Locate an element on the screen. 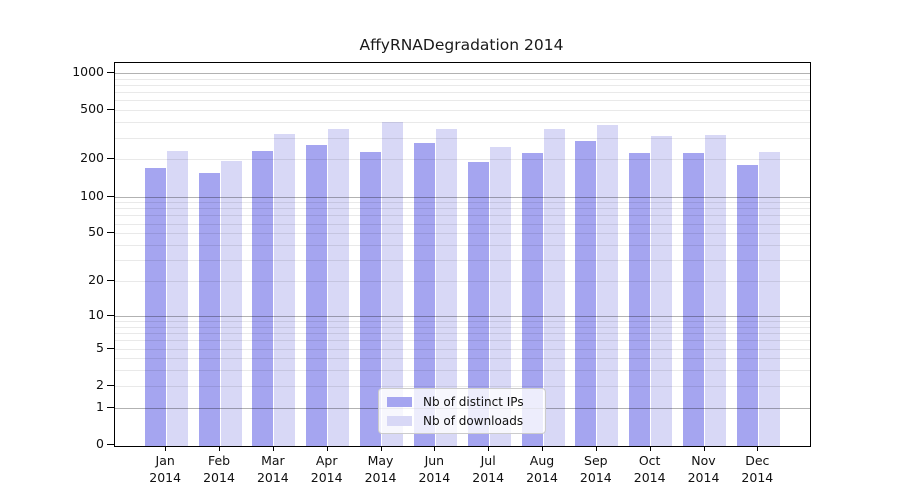  x-tick-label: Dec 2014 is located at coordinates (757, 469).